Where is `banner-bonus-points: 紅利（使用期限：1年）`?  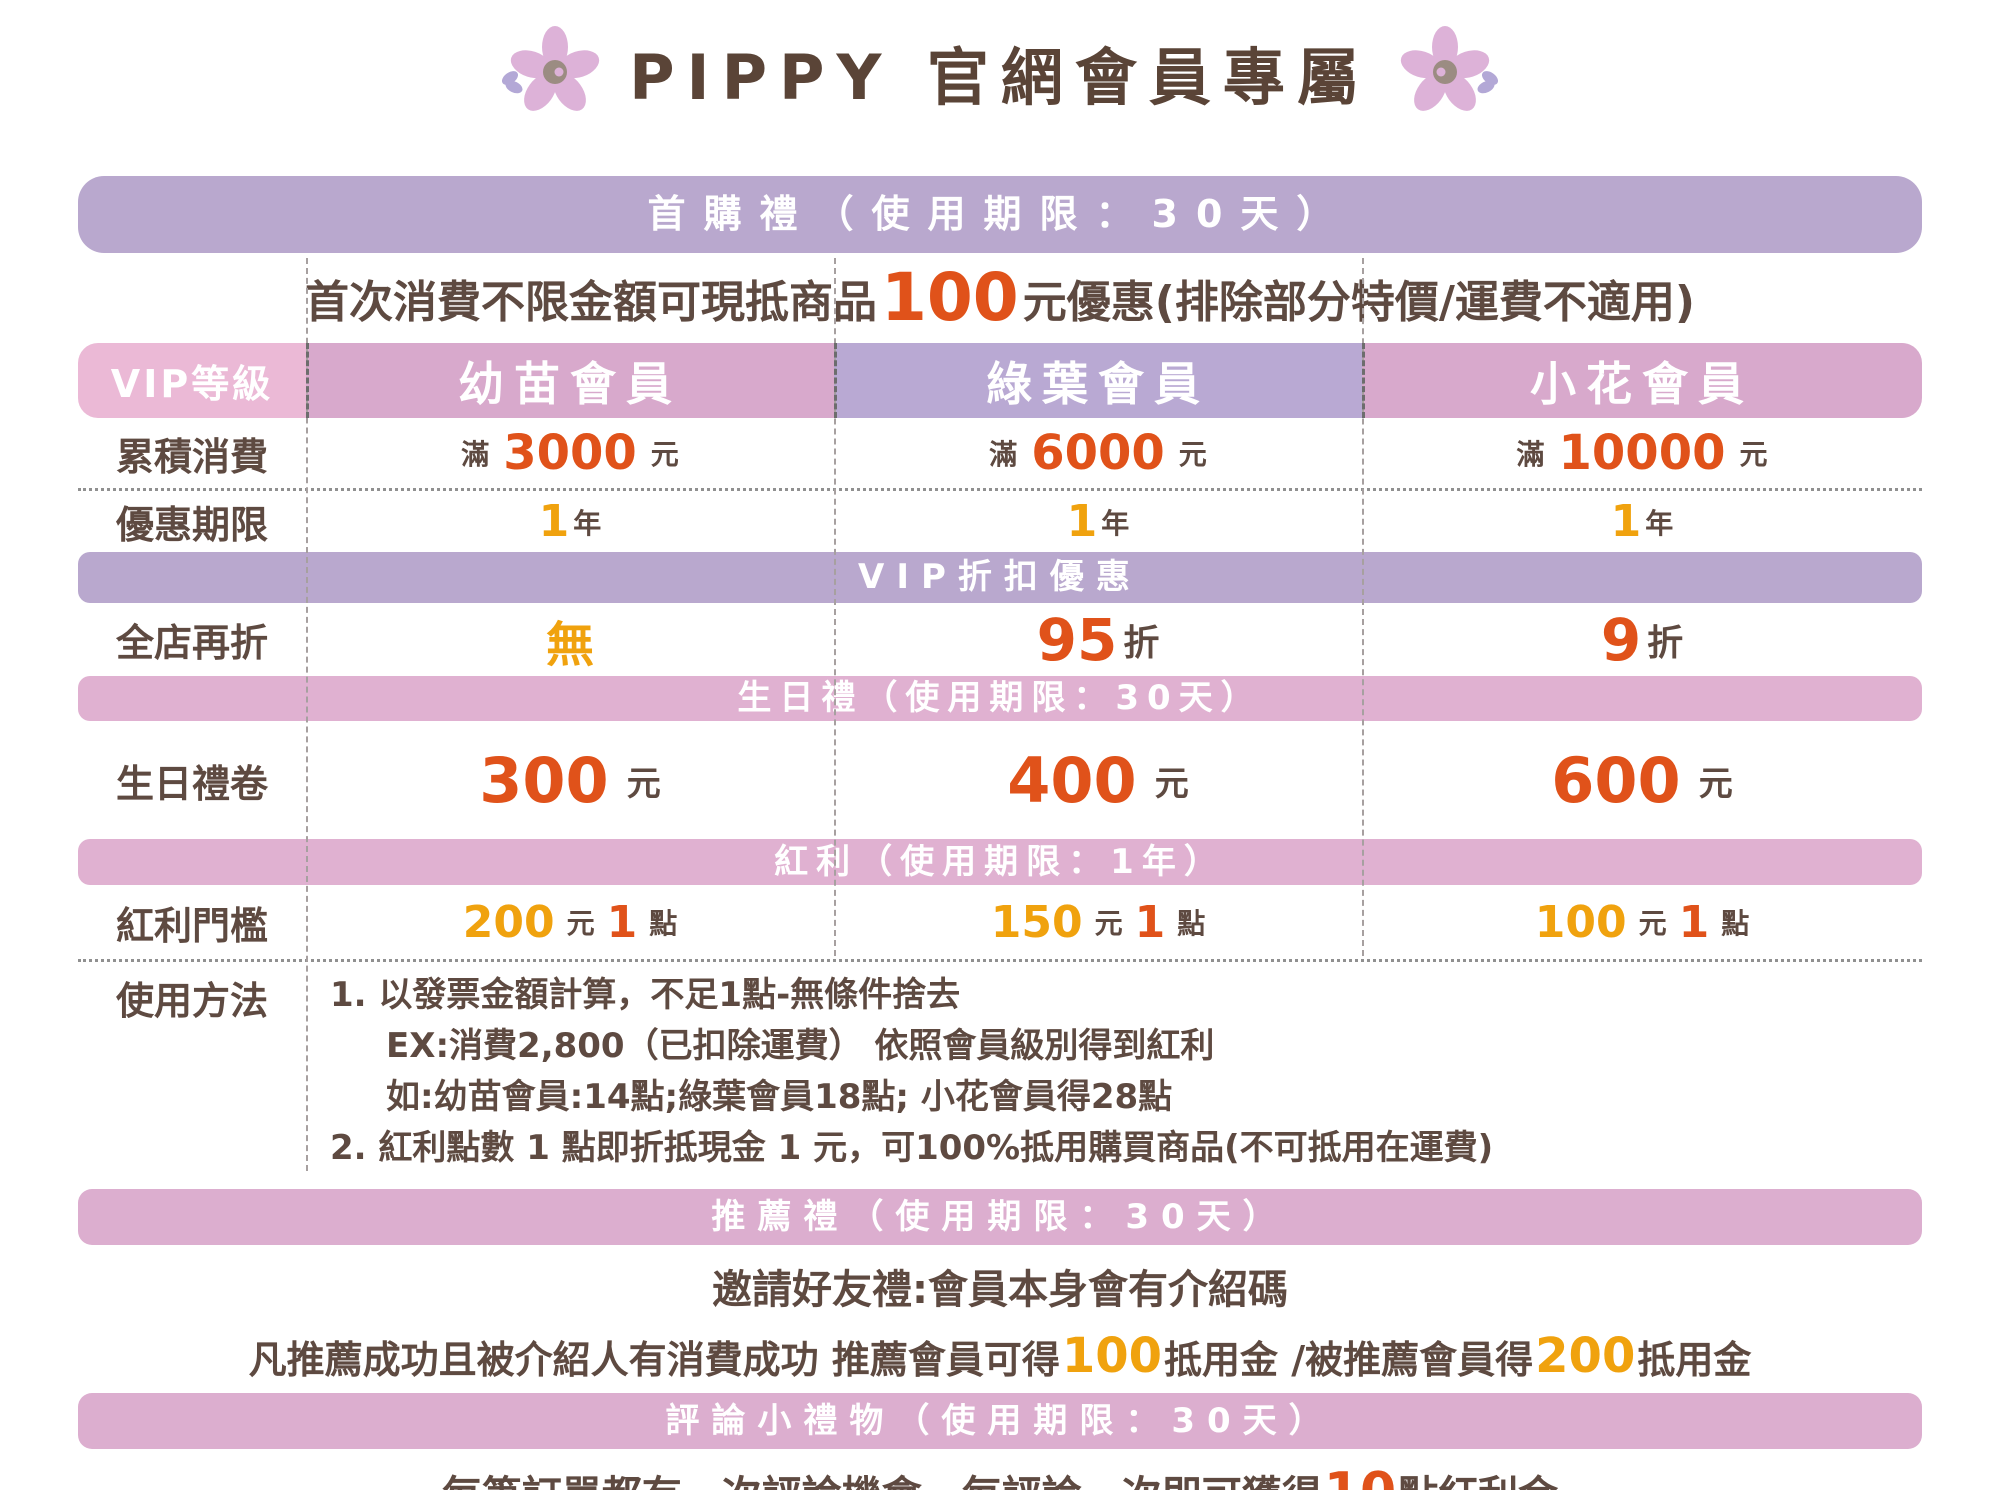
banner-bonus-points: 紅利（使用期限：1年） is located at coordinates (1000, 862).